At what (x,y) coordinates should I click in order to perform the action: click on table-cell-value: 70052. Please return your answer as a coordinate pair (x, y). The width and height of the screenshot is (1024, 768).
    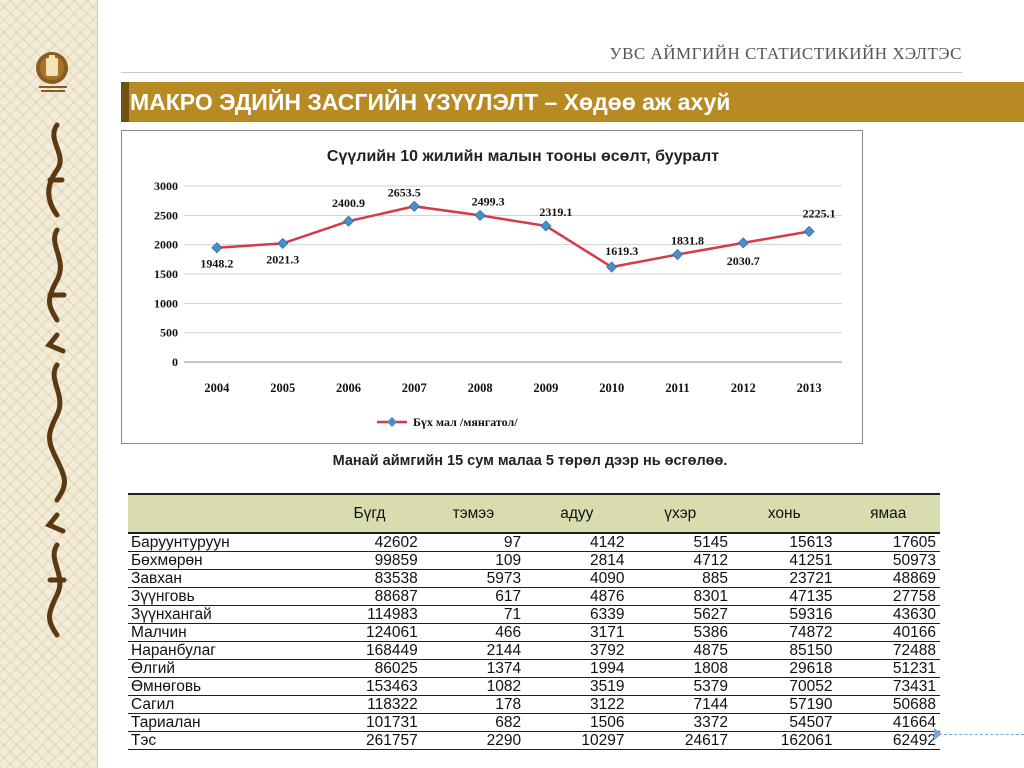
    Looking at the image, I should click on (784, 686).